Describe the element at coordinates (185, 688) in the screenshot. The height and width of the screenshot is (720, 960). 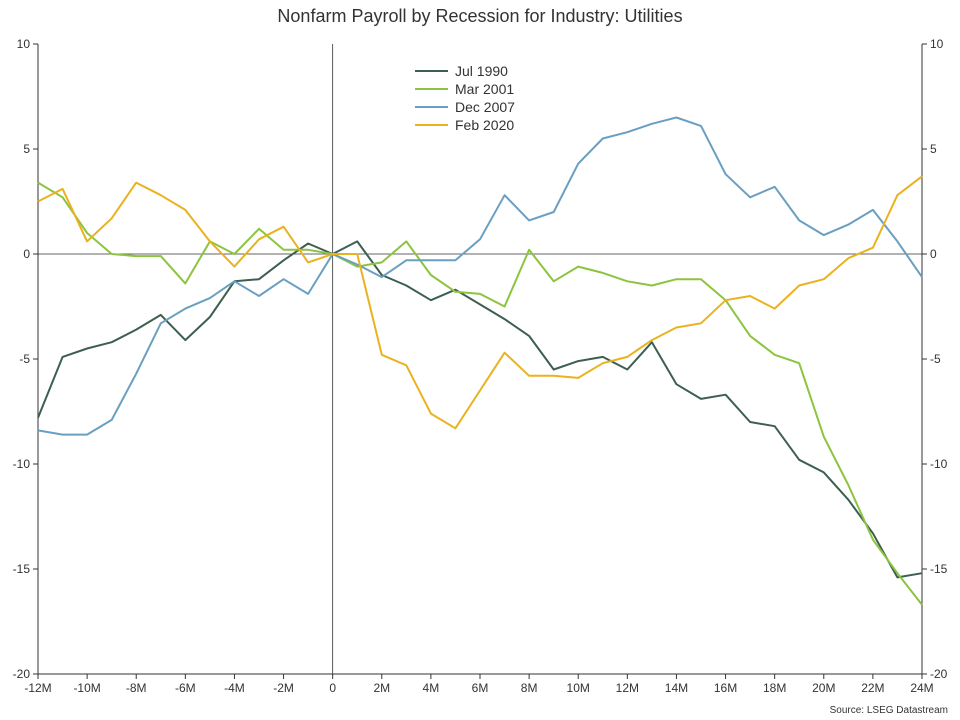
I see `x-tick-label: -6M` at that location.